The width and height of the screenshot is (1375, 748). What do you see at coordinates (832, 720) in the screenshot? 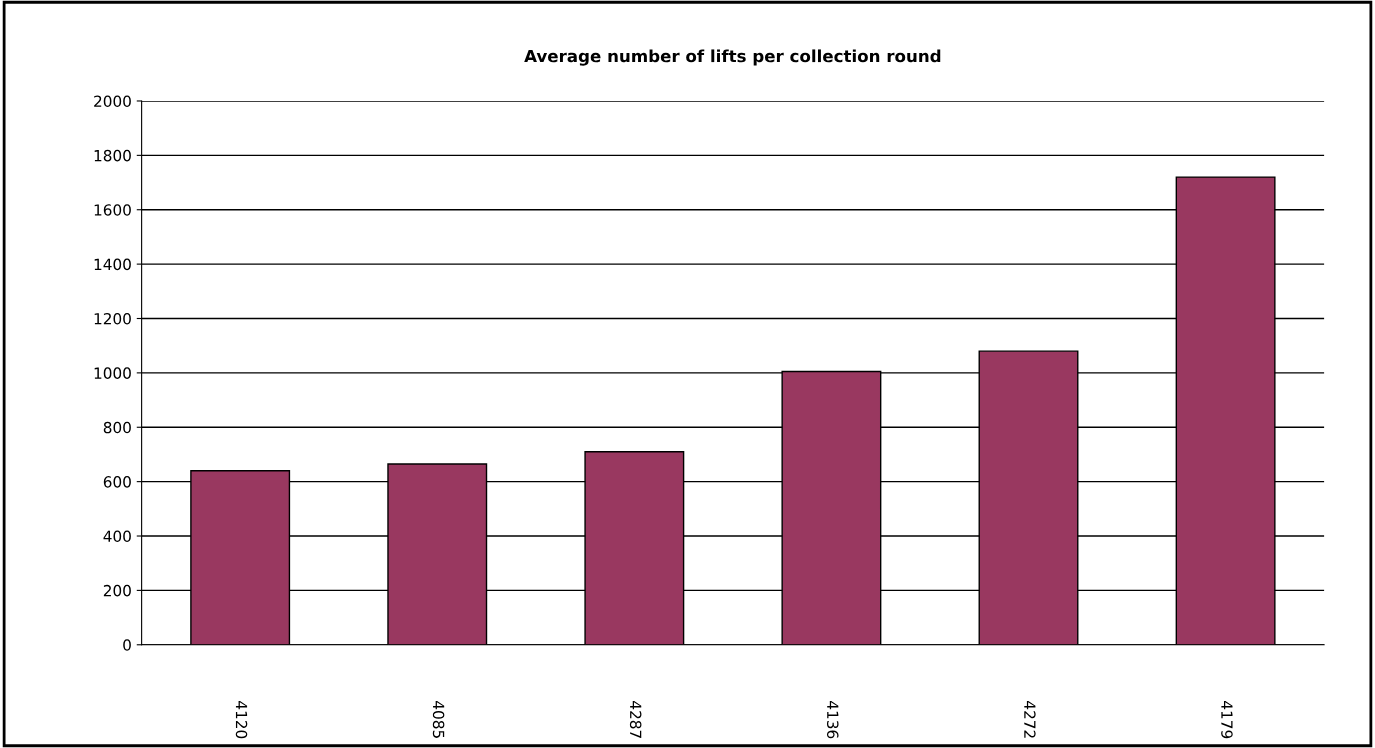
I see `x-tick-label: 4136` at bounding box center [832, 720].